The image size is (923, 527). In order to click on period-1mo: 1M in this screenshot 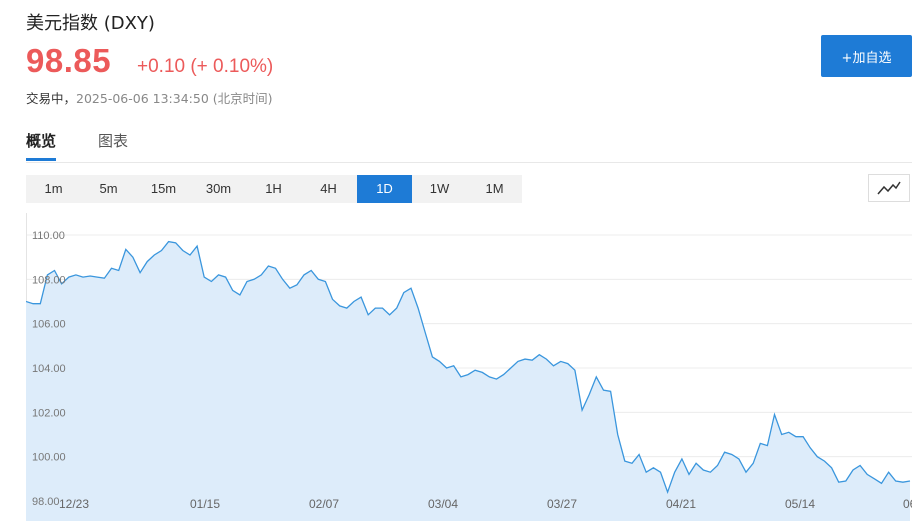, I will do `click(494, 188)`.